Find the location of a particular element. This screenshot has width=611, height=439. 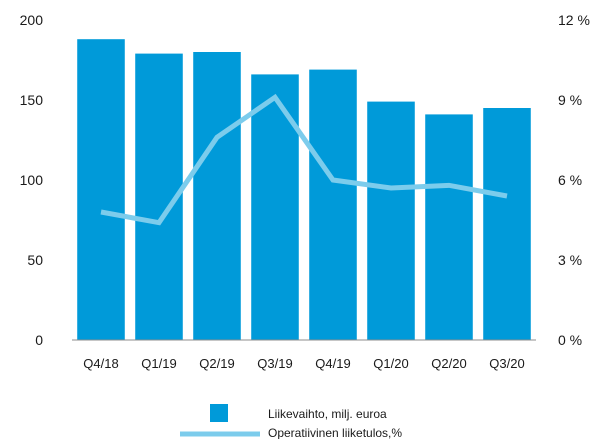

x-tick-label: Q4/18 is located at coordinates (100, 363).